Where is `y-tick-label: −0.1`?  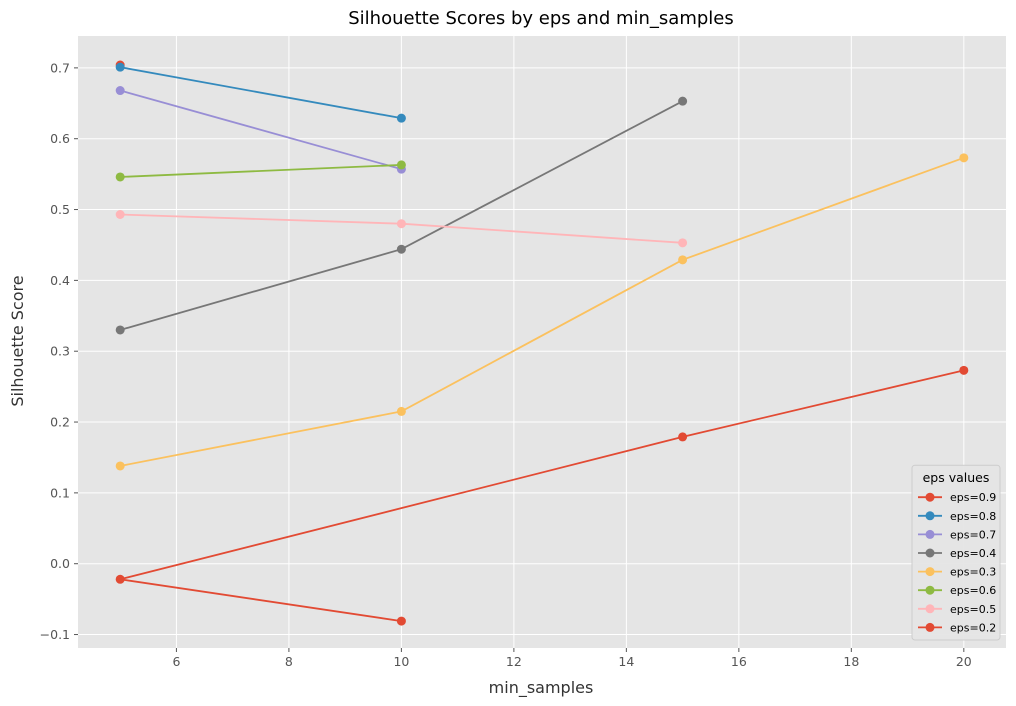 y-tick-label: −0.1 is located at coordinates (55, 634).